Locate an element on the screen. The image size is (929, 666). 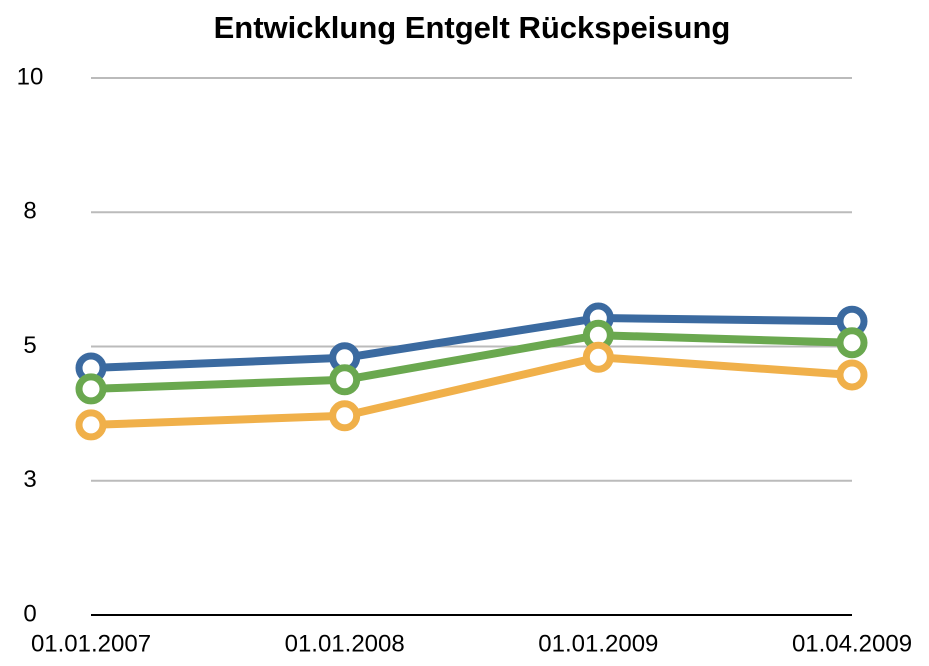
y-tick-label: 0 is located at coordinates (29, 613).